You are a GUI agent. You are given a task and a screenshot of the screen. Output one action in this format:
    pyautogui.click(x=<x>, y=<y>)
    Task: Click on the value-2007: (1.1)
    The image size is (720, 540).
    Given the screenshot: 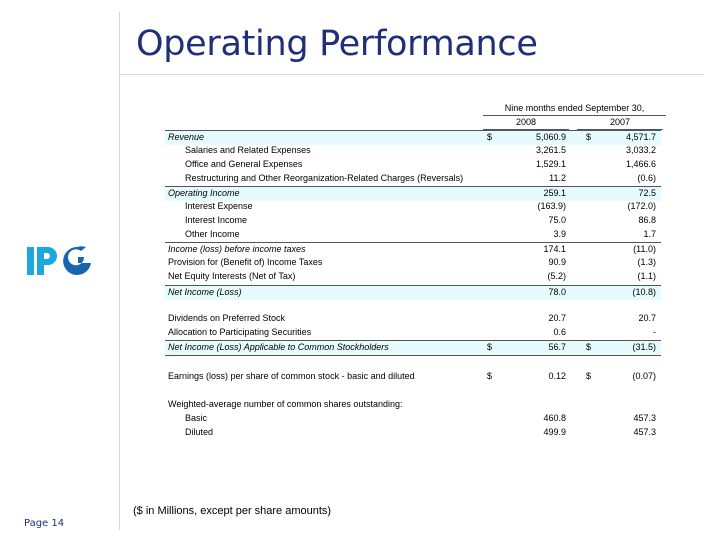 What is the action you would take?
    pyautogui.click(x=646, y=276)
    